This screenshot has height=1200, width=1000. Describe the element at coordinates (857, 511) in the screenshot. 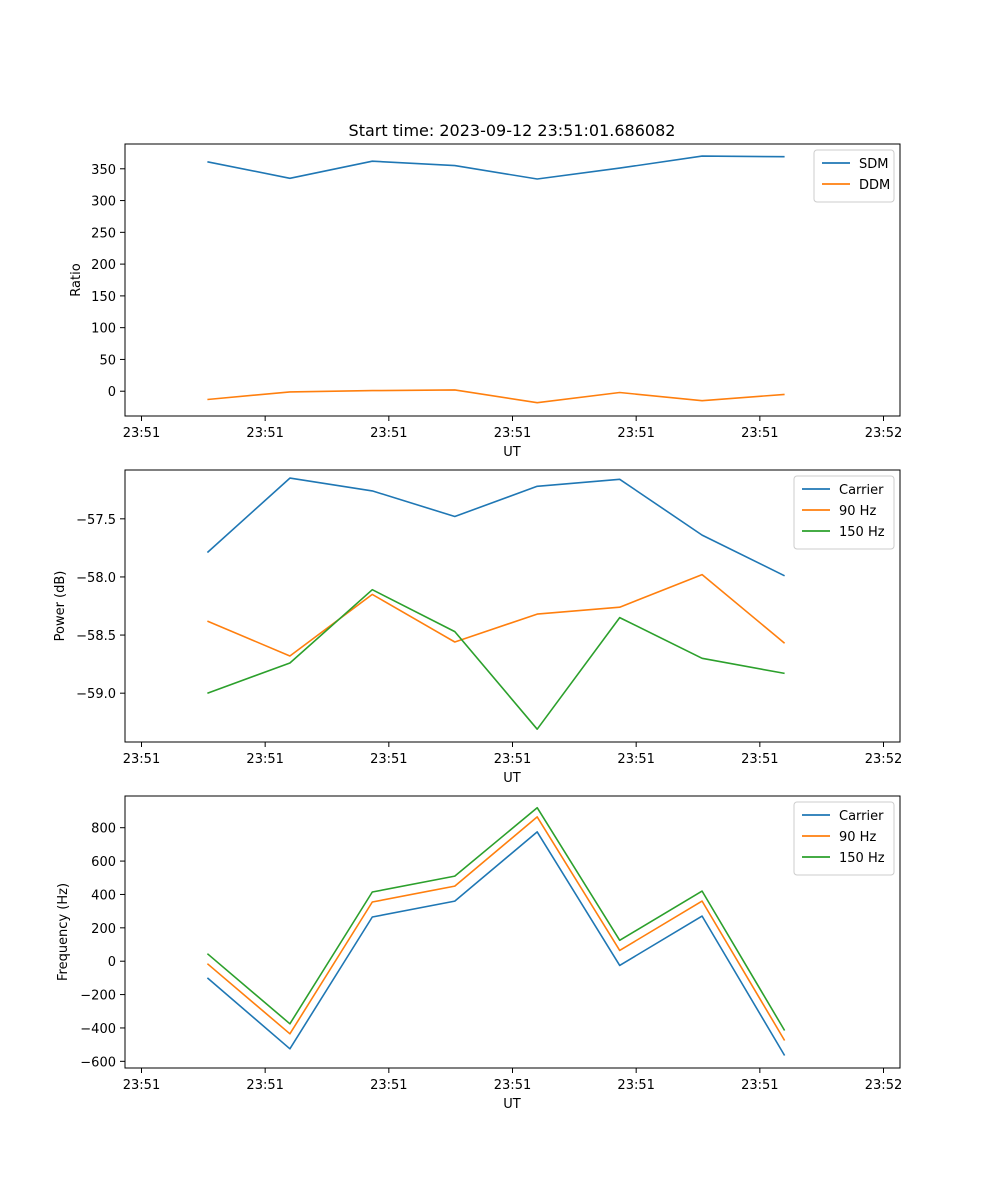

I see `power-legend-label-1: 90 Hz` at that location.